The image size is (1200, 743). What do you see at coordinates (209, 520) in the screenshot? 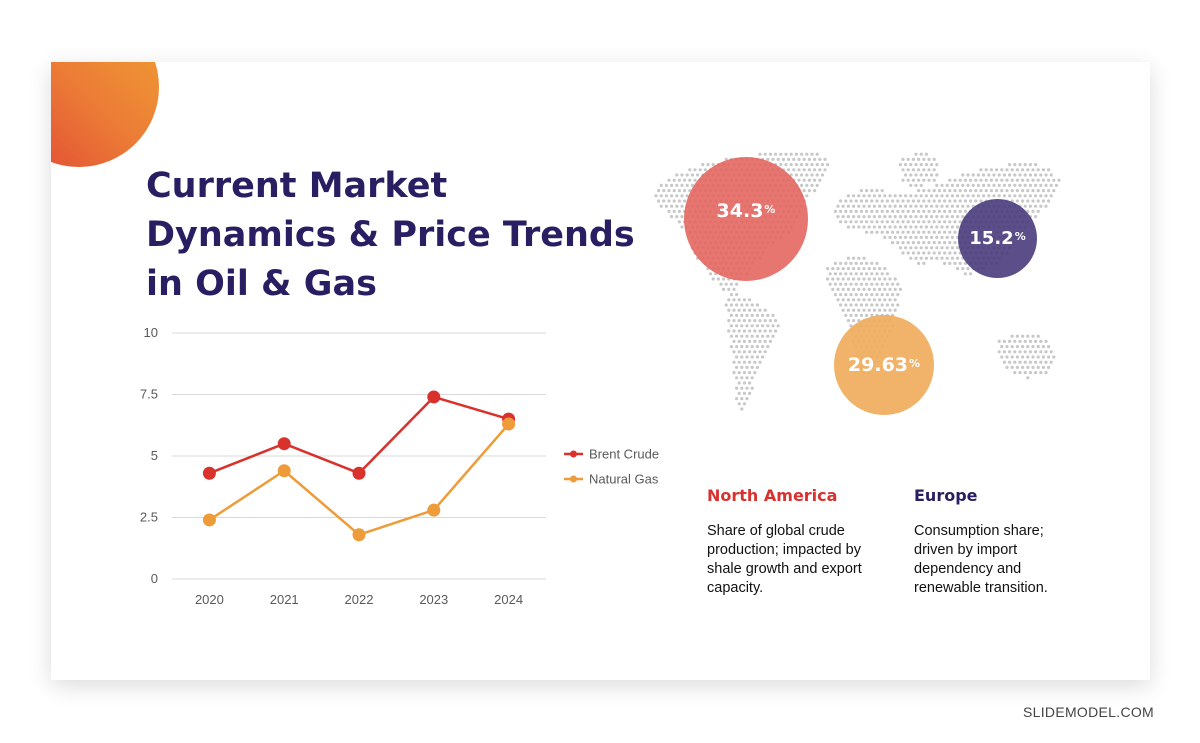
I see `data-point-natural-gas` at bounding box center [209, 520].